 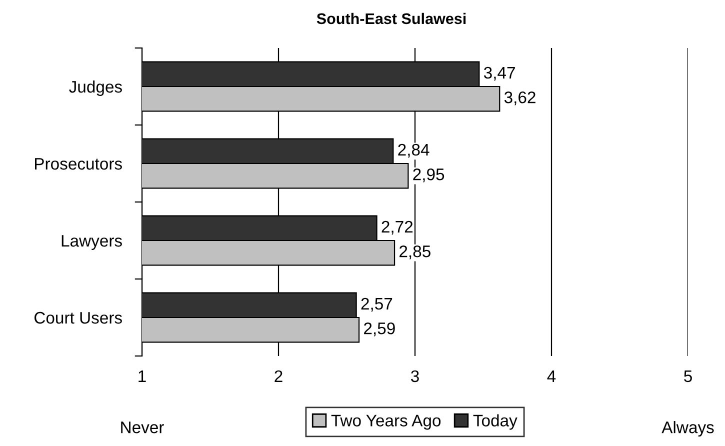 What do you see at coordinates (688, 429) in the screenshot?
I see `text: Always` at bounding box center [688, 429].